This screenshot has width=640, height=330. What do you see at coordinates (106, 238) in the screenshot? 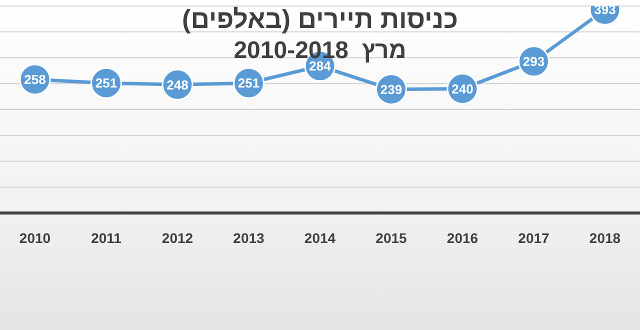
I see `x-tick-label: 2011` at bounding box center [106, 238].